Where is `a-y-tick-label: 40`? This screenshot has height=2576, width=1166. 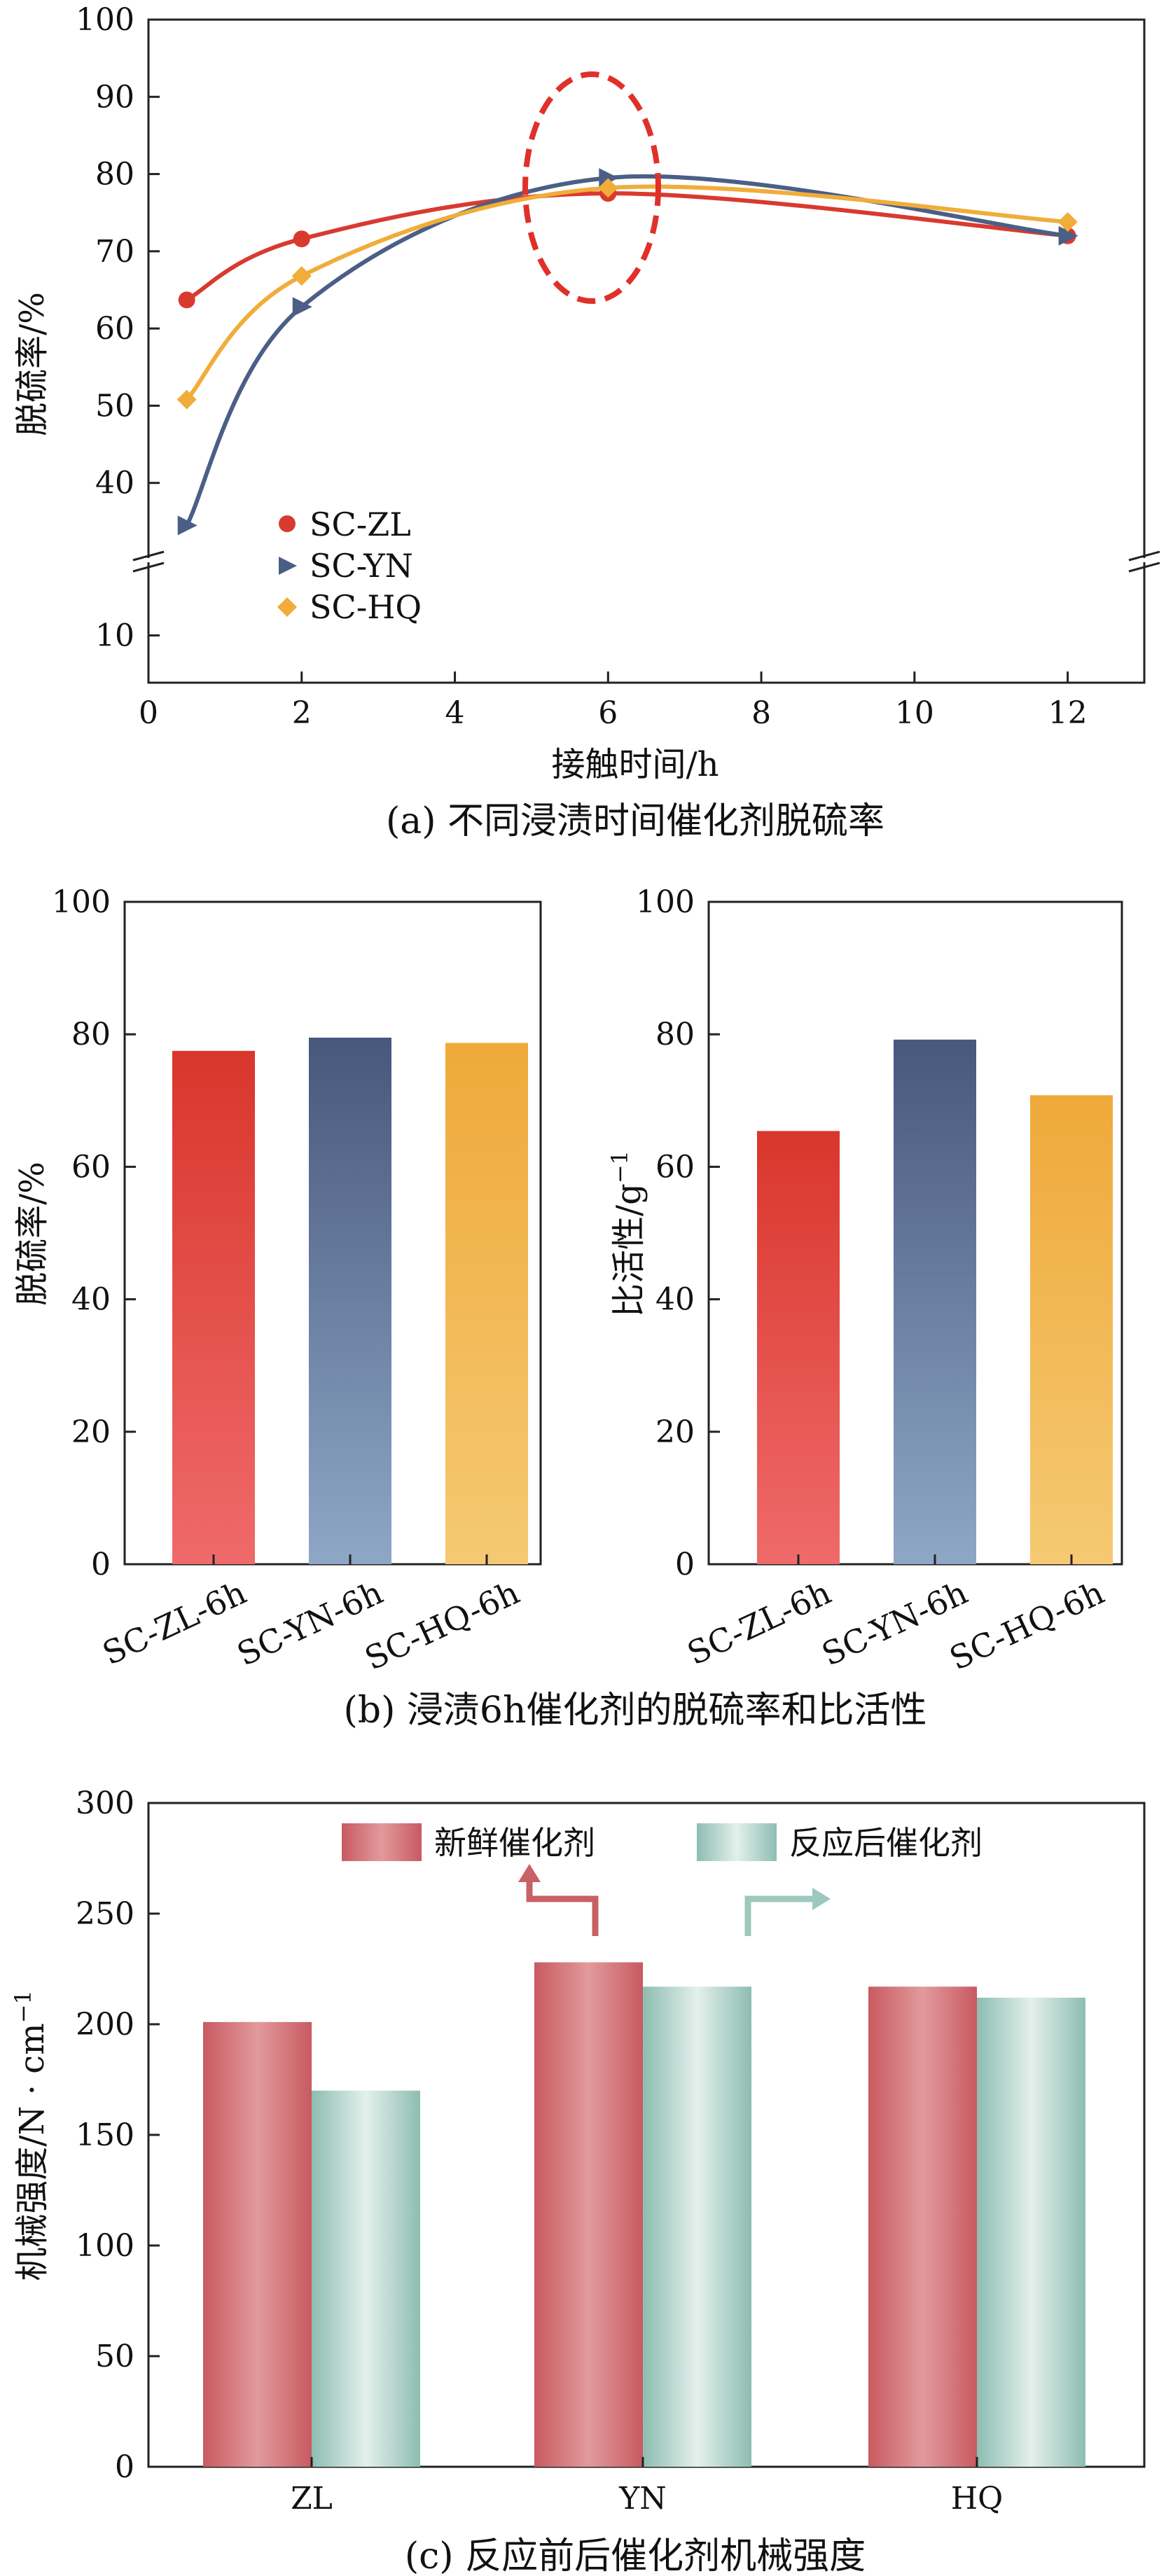
a-y-tick-label: 40 is located at coordinates (114, 483).